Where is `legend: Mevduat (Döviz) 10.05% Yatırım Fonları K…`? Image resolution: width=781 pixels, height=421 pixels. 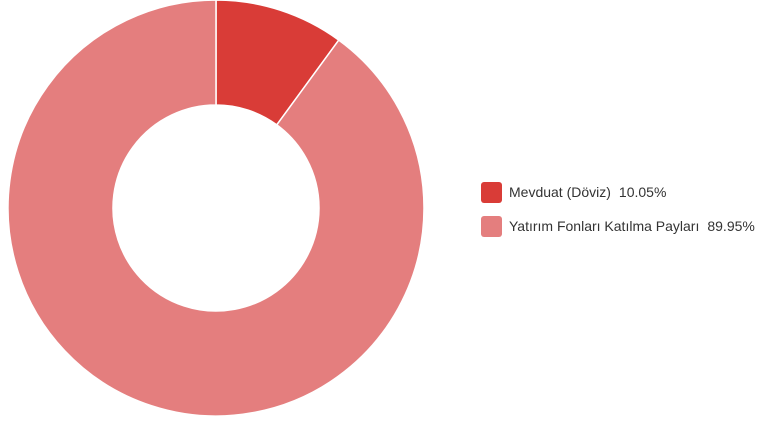
legend: Mevduat (Döviz) 10.05% Yatırım Fonları K… is located at coordinates (631, 214).